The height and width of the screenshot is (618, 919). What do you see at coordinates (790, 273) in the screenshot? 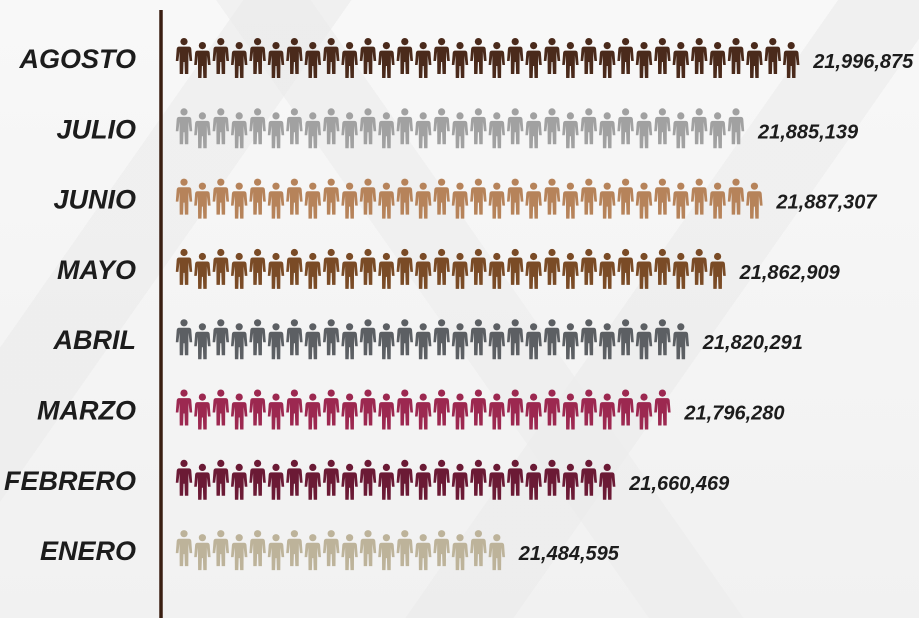
I see `value-label-mayo: 21,862,909` at bounding box center [790, 273].